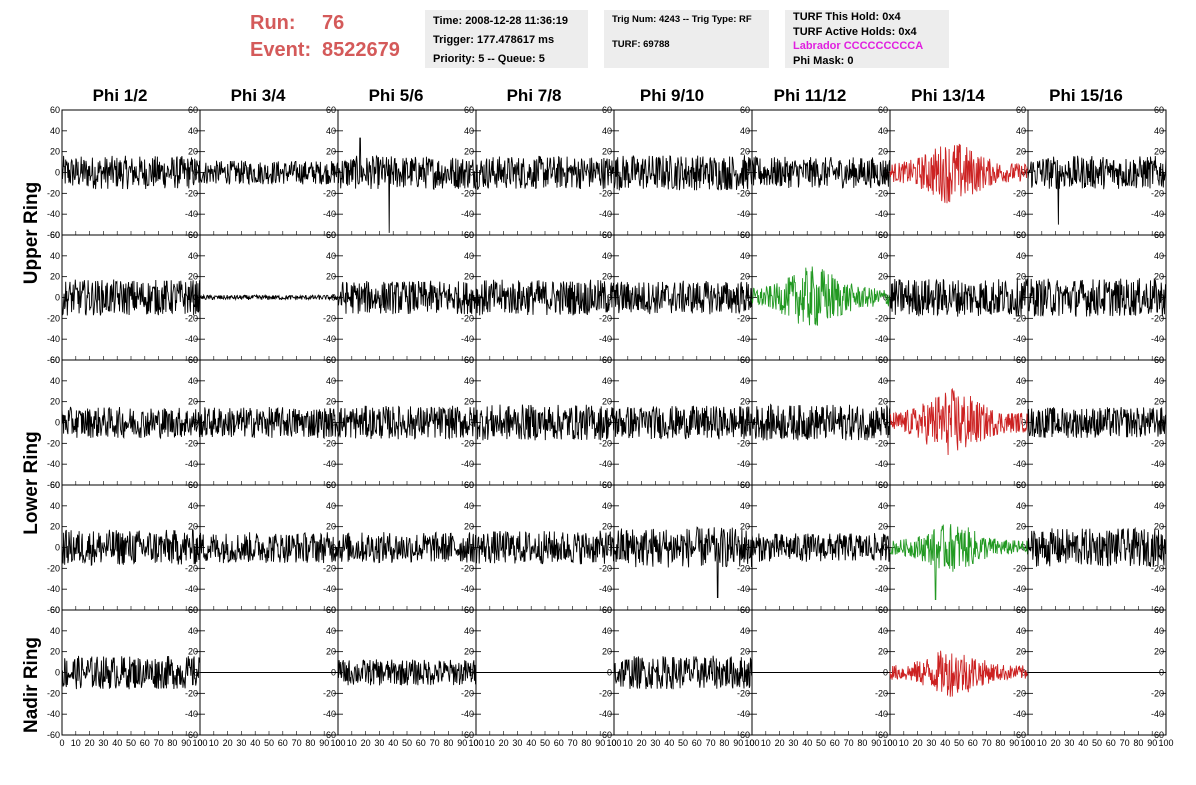 The height and width of the screenshot is (785, 1196). I want to click on column-title-phi-3-4: Phi 3/4, so click(258, 95).